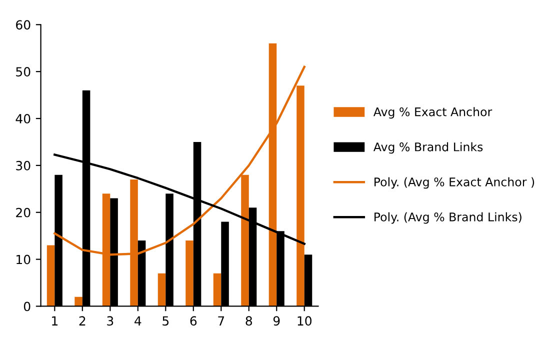 This screenshot has width=544, height=352. I want to click on x-tick-label: 4, so click(138, 321).